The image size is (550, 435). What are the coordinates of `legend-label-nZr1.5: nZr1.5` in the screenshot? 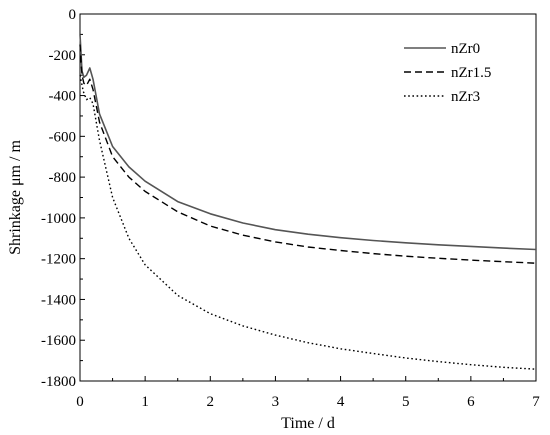 It's located at (471, 73).